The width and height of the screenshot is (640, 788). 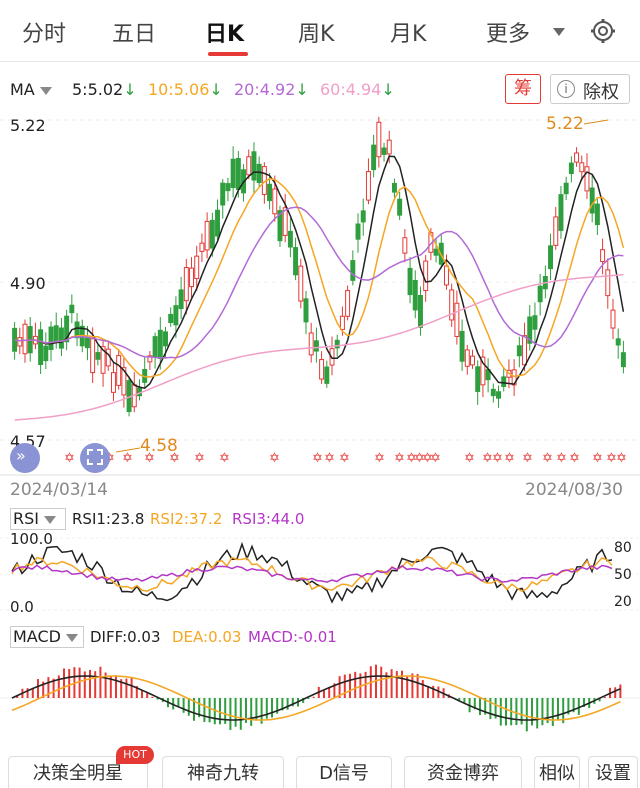 I want to click on ma5-value: 5:5.02↓, so click(x=104, y=89).